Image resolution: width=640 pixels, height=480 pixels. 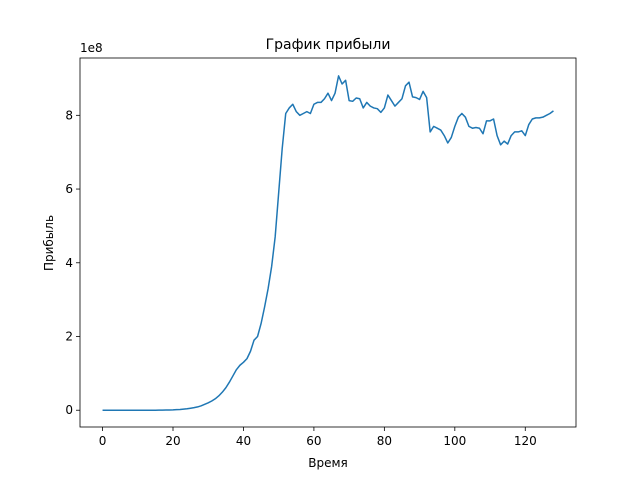 What do you see at coordinates (328, 45) in the screenshot?
I see `chart-title: График прибыли` at bounding box center [328, 45].